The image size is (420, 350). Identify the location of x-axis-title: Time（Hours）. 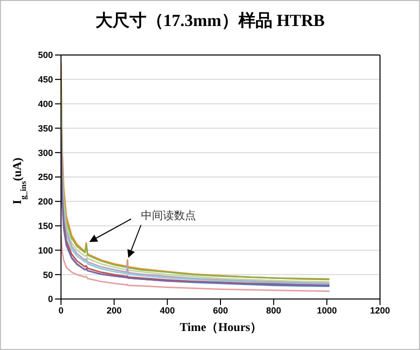
(221, 327).